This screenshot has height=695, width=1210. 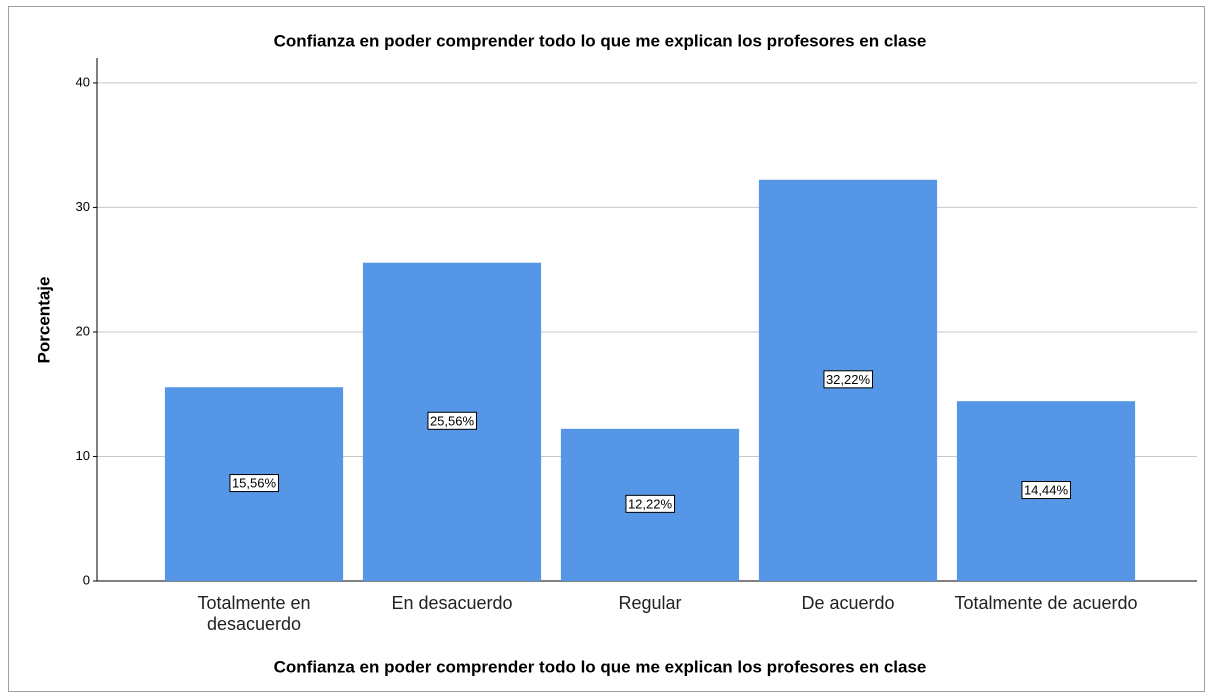 I want to click on y-tick-label: 0, so click(x=86, y=579).